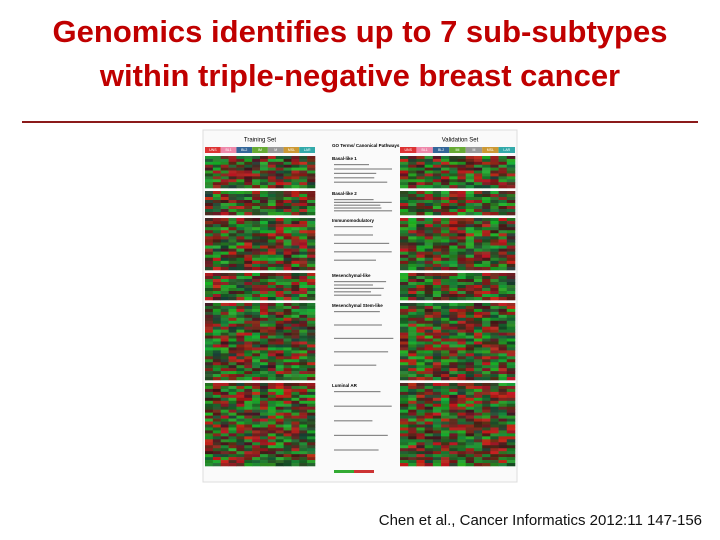 The image size is (720, 540). I want to click on pathway-line, so click(353, 421).